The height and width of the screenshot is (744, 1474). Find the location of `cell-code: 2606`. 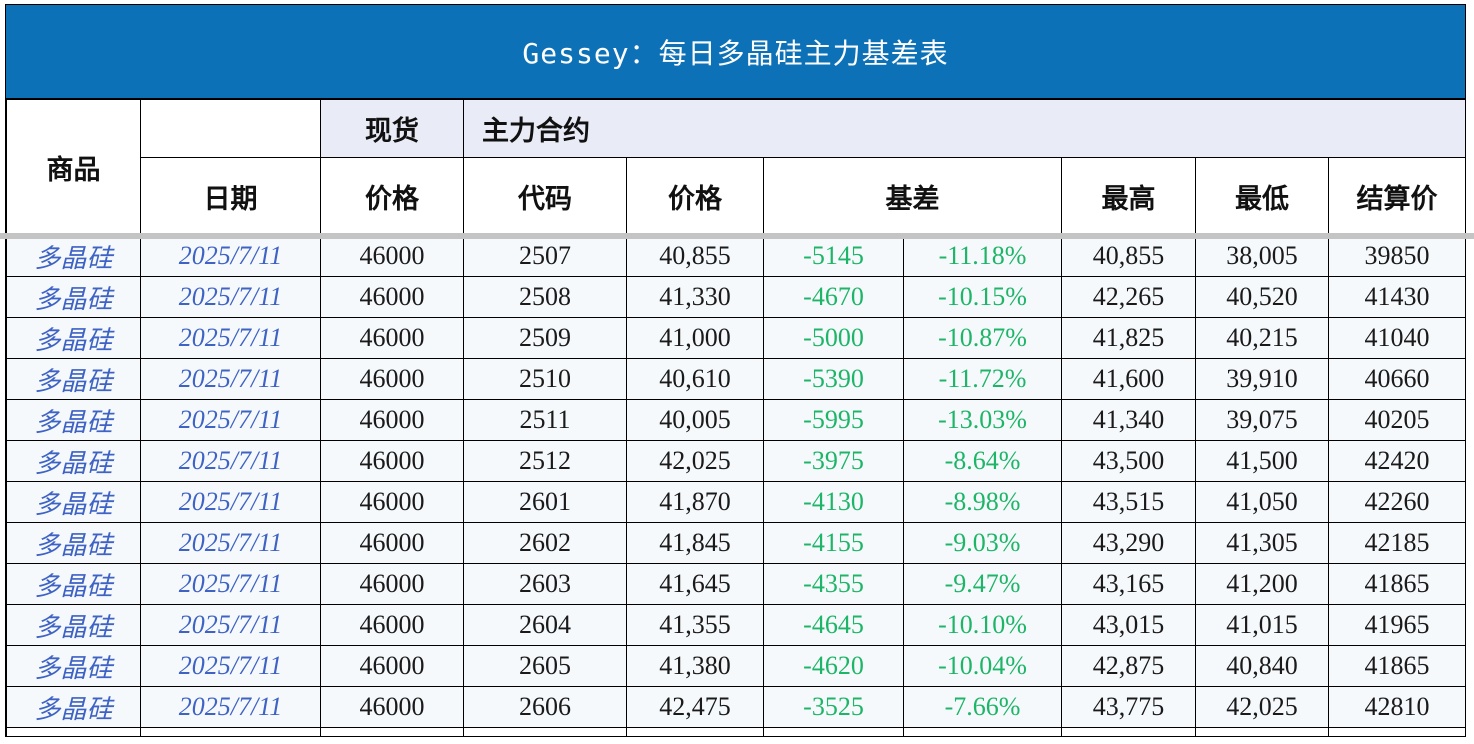

cell-code: 2606 is located at coordinates (545, 707).